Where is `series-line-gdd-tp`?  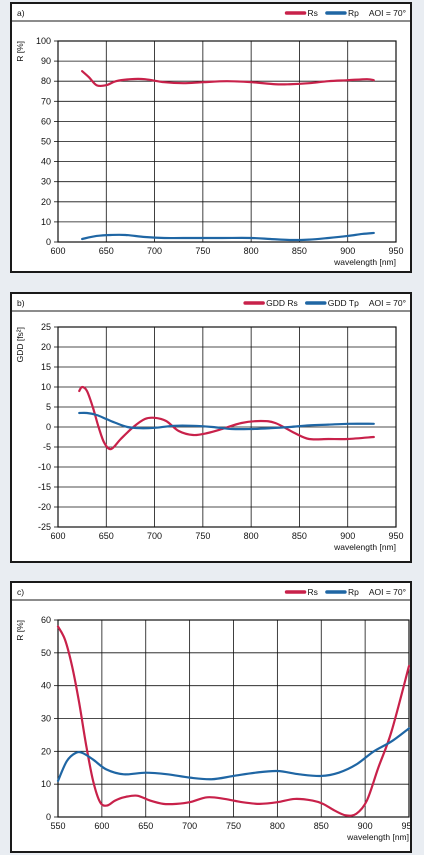 series-line-gdd-tp is located at coordinates (226, 421).